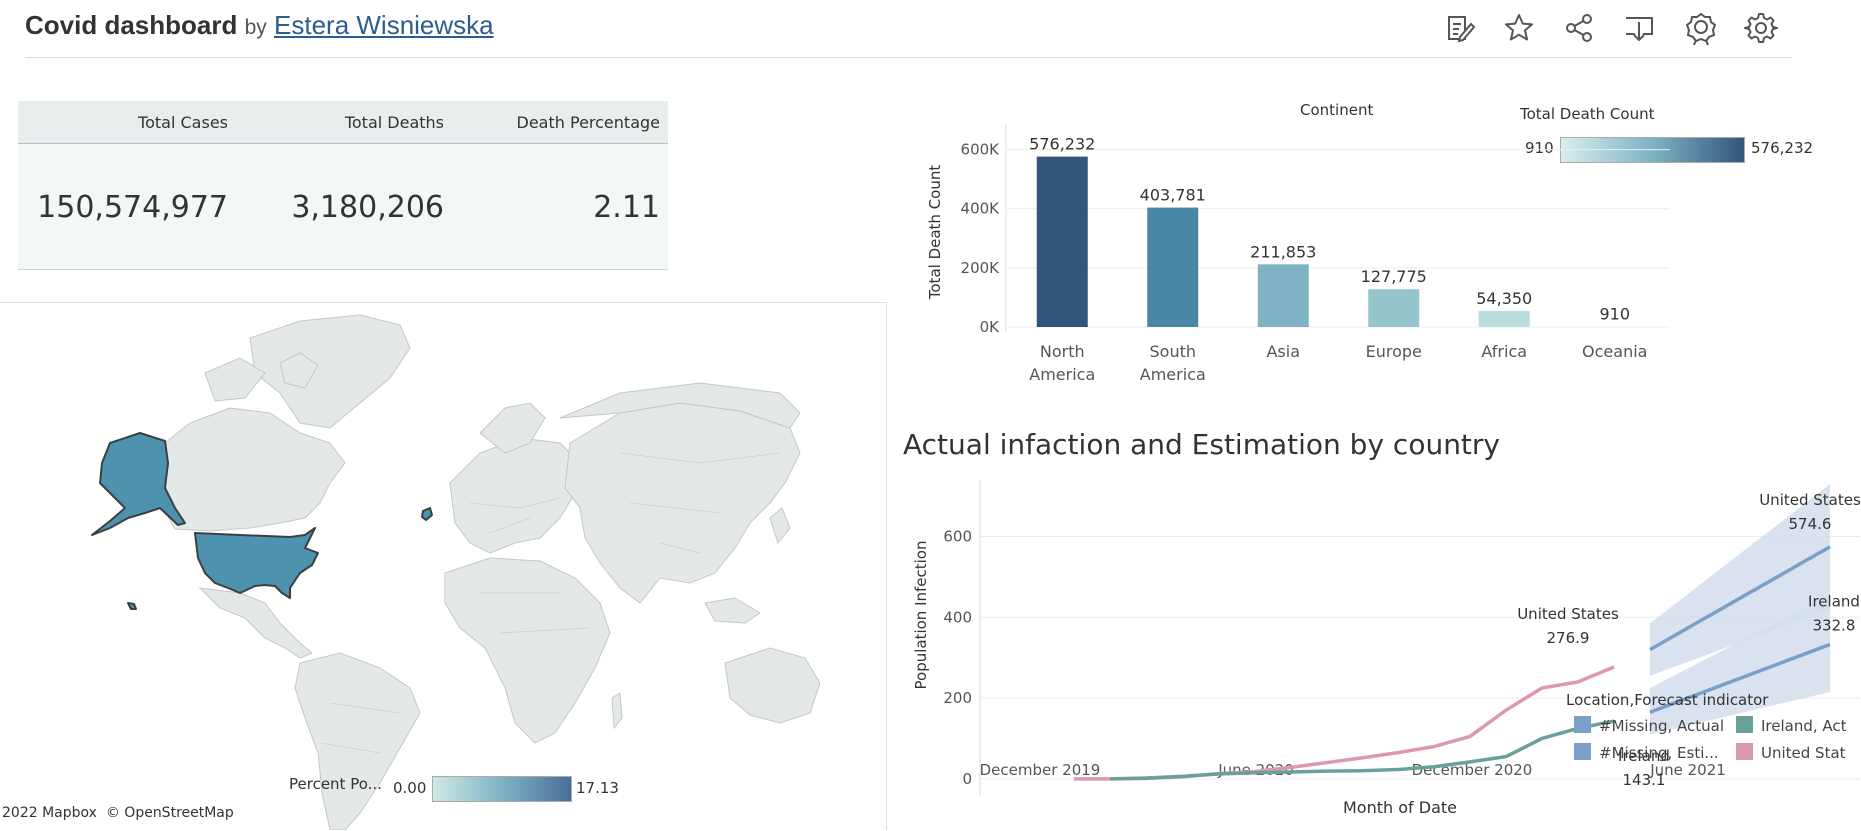  I want to click on share-icon, so click(1579, 28).